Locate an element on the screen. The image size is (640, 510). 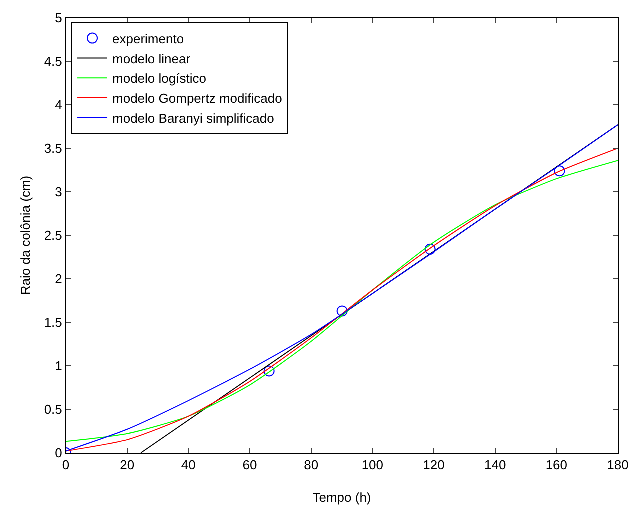
x-axis-title: Tempo (h) is located at coordinates (342, 497).